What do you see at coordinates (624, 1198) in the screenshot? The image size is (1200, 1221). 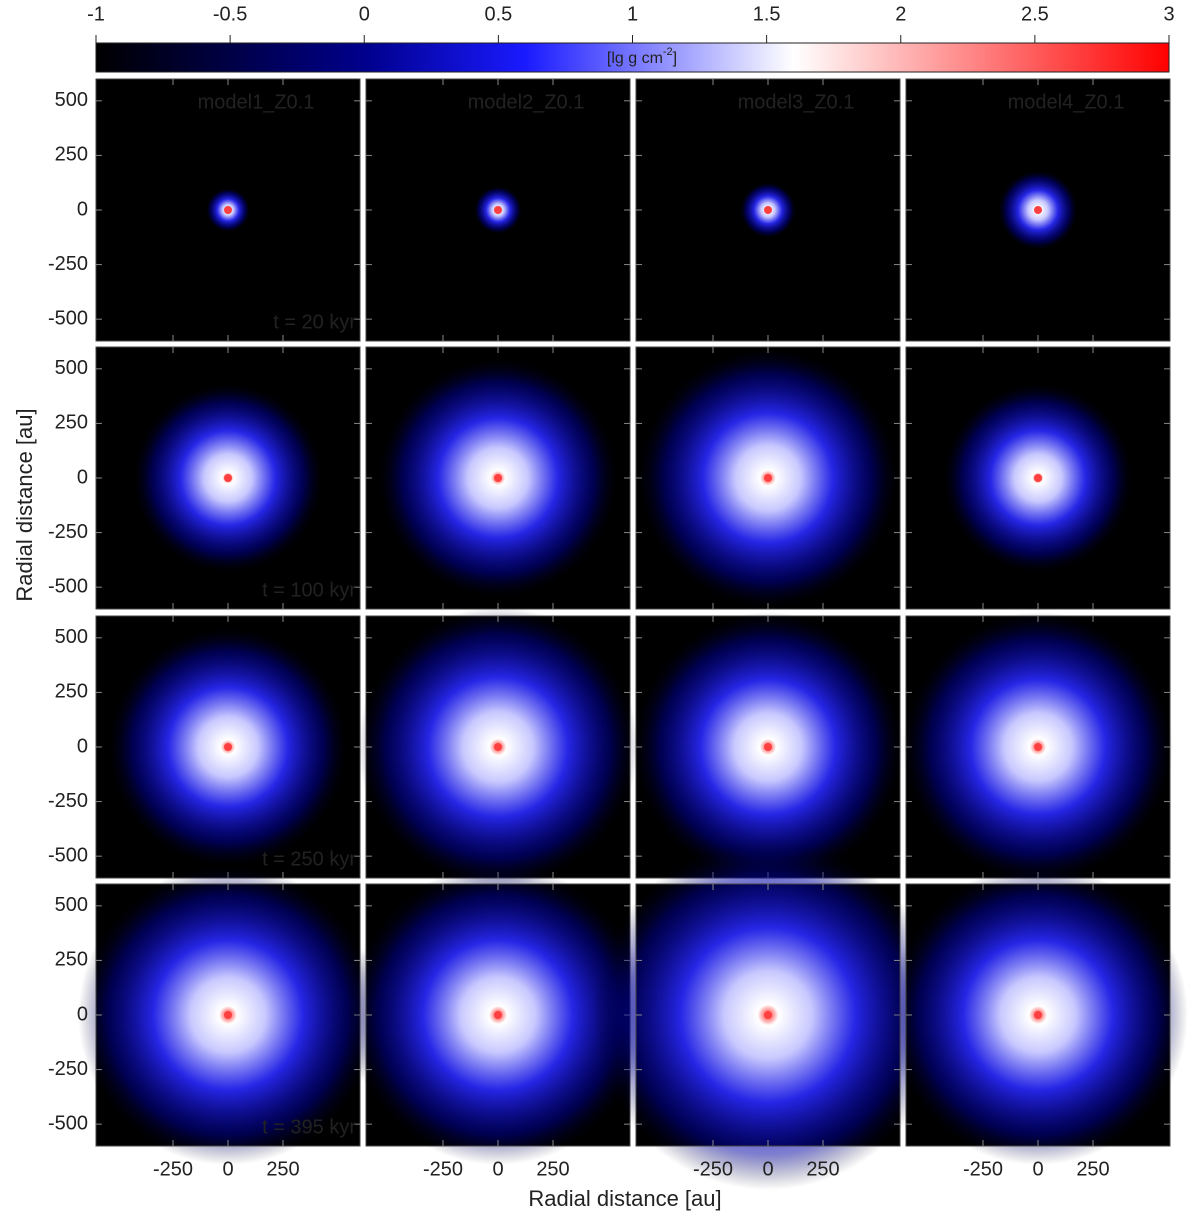 I see `x-axis-label: Radial distance [au]` at bounding box center [624, 1198].